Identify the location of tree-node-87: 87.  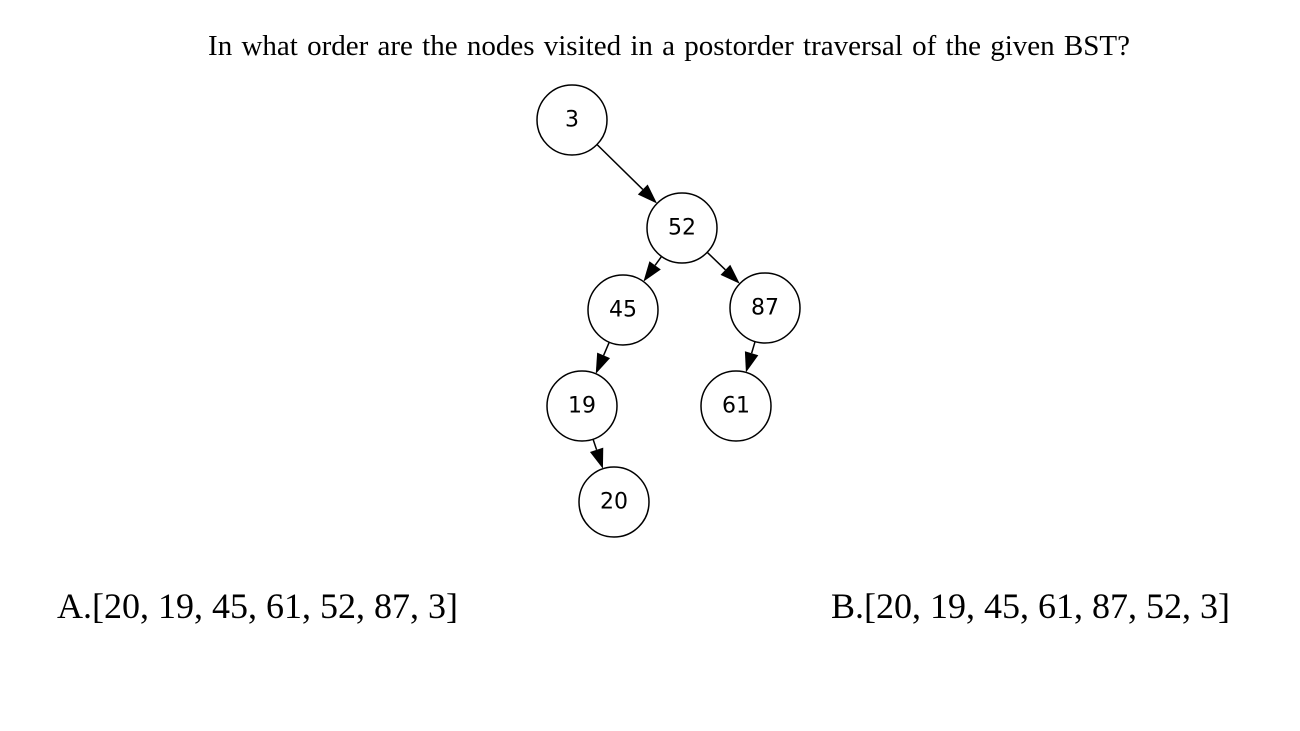
(765, 308).